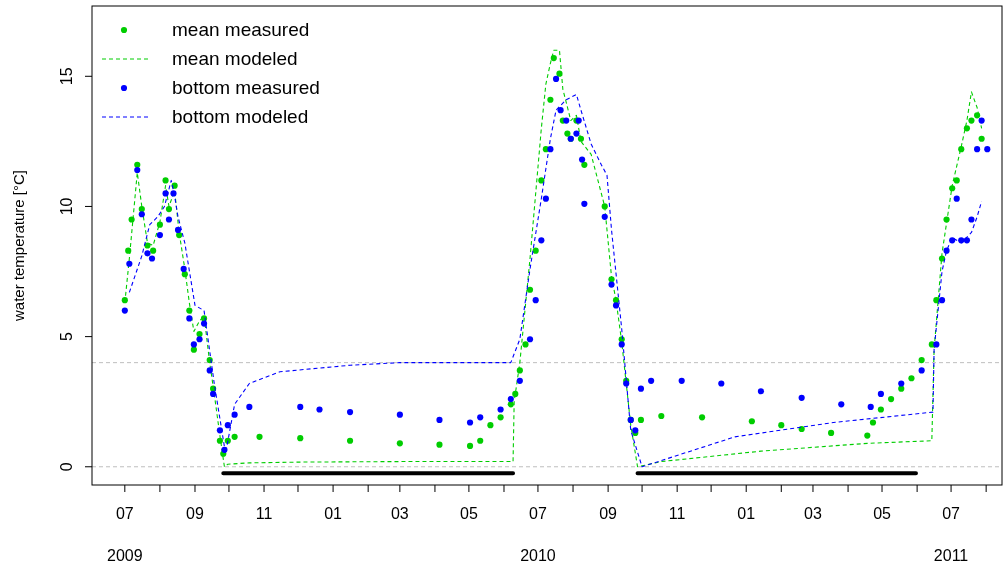 Image resolution: width=1003 pixels, height=571 pixels. I want to click on text: 2011, so click(951, 555).